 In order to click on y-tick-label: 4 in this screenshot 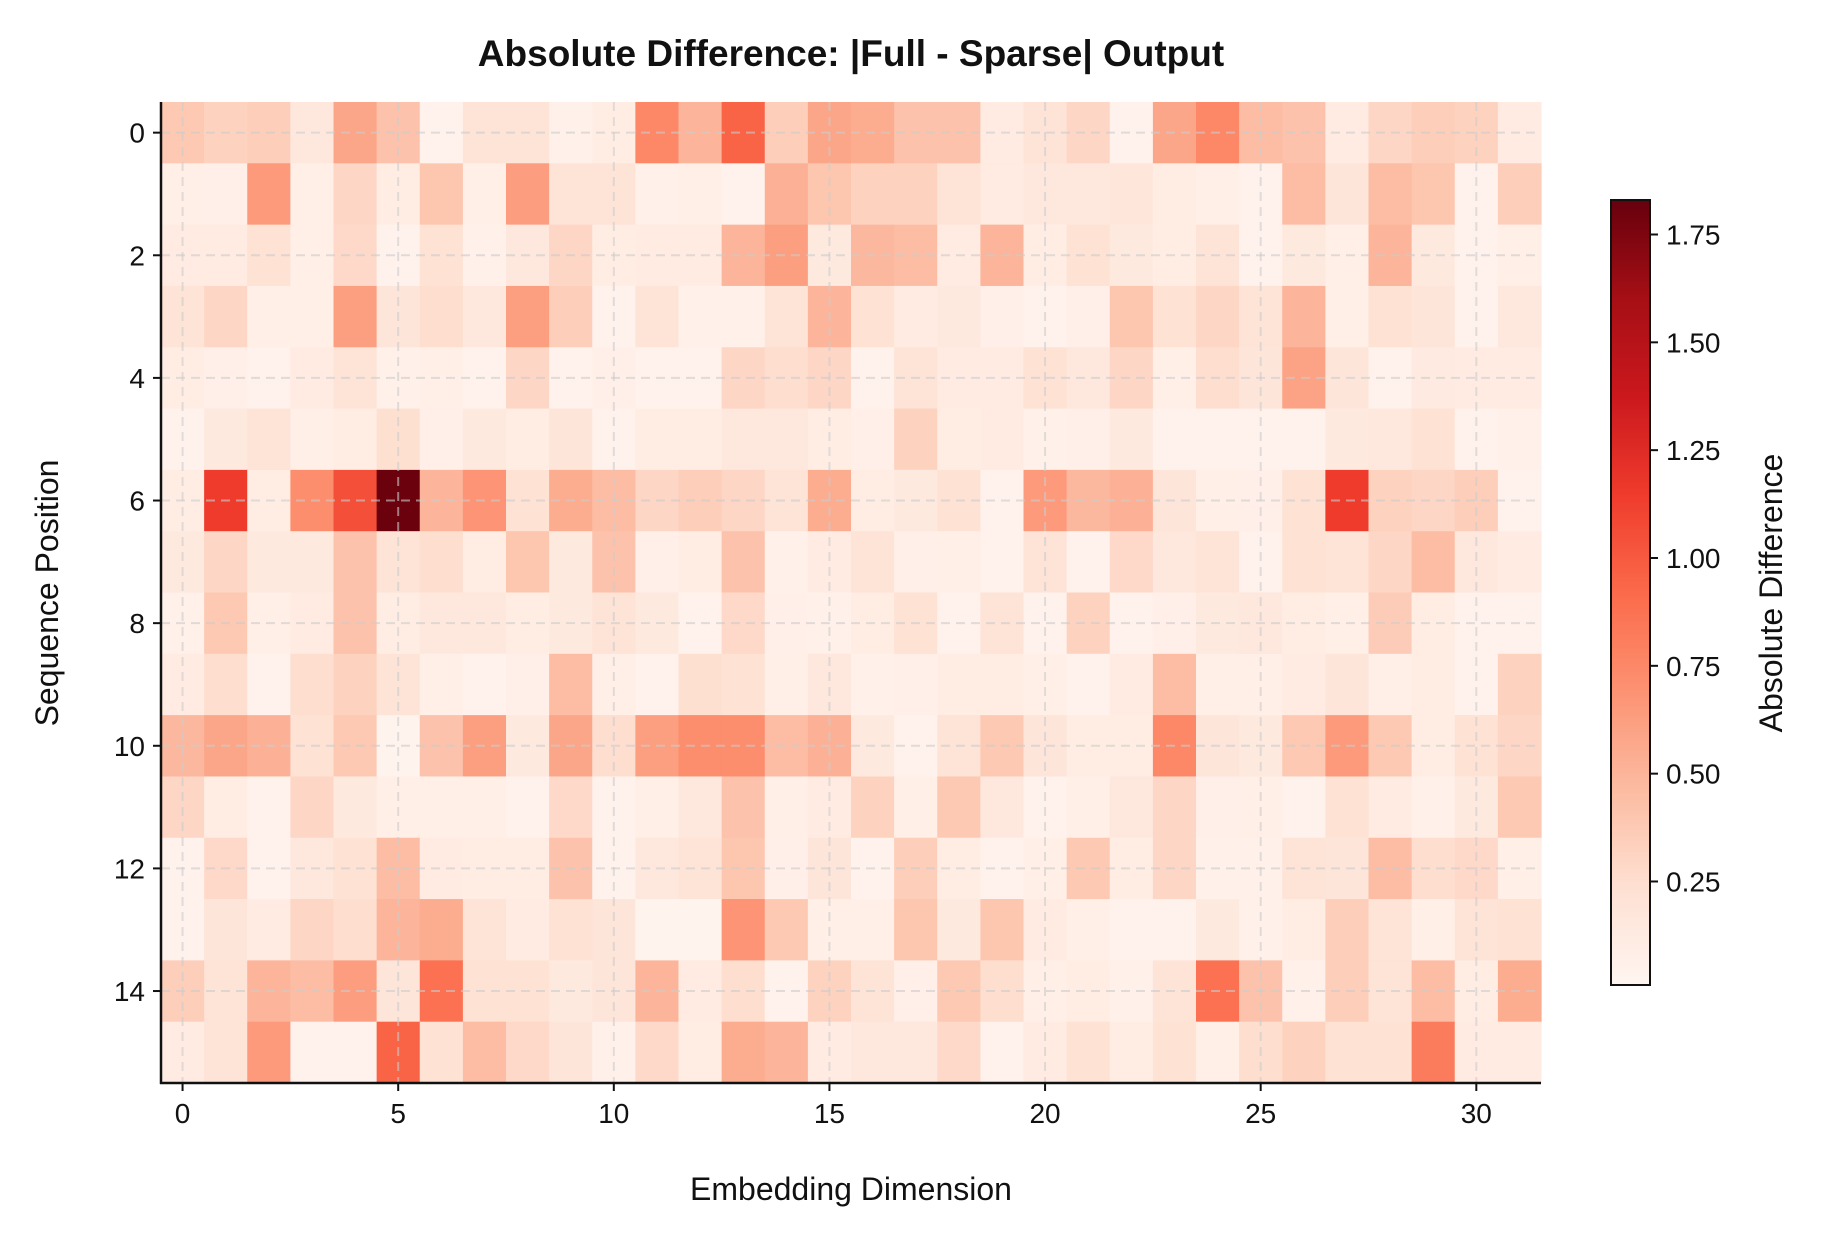, I will do `click(137, 378)`.